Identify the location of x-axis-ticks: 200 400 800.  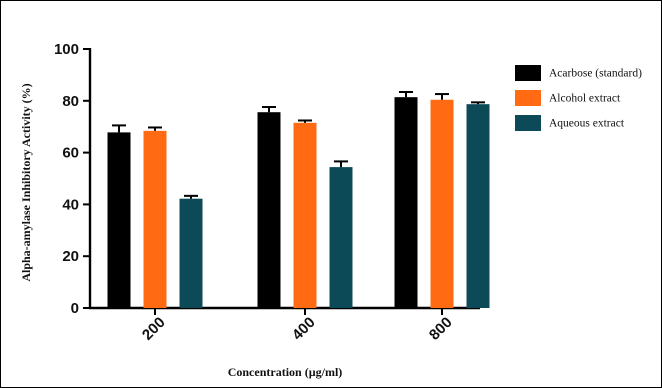
(297, 326).